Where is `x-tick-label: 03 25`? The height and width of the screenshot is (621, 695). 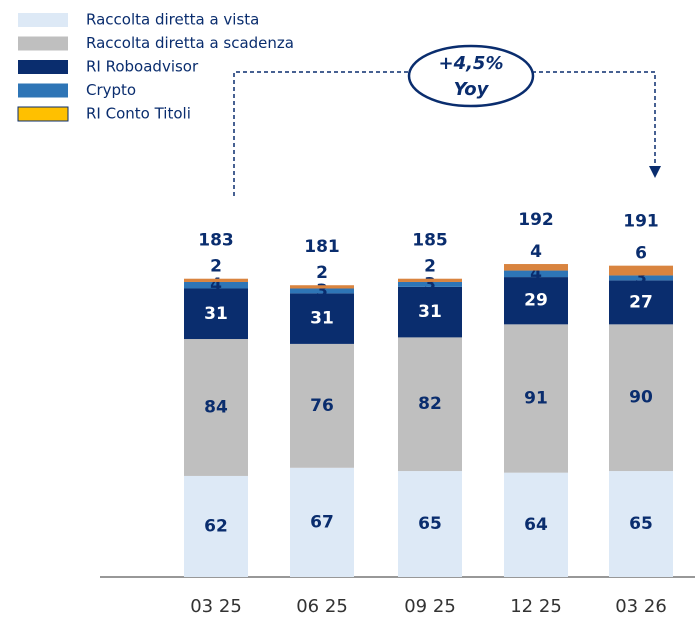
x-tick-label: 03 25 is located at coordinates (216, 606).